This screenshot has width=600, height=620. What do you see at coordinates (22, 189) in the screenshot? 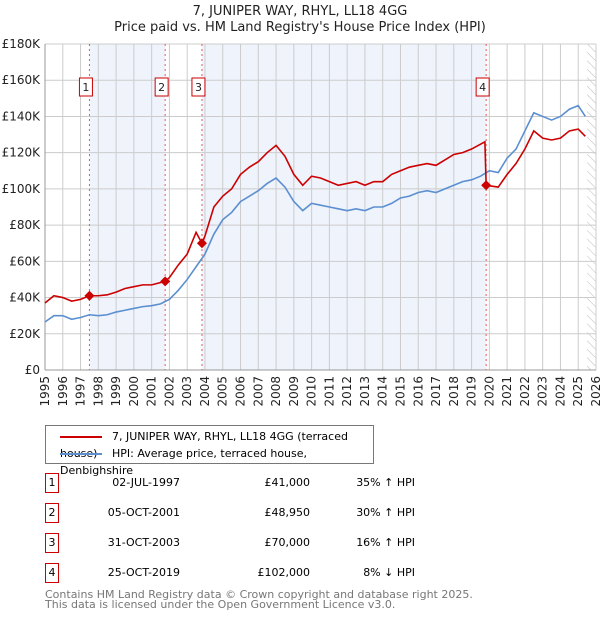
I see `y-tick-label: £100K` at bounding box center [22, 189].